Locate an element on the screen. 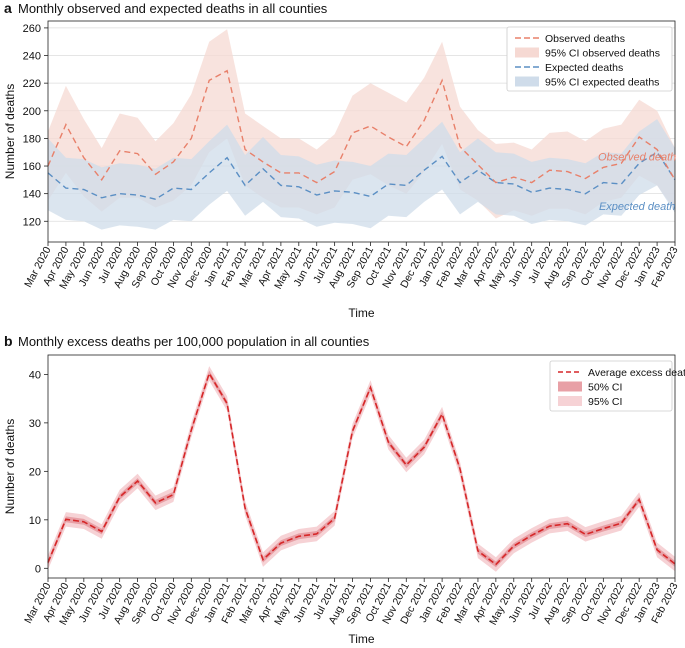  panel-b-y-ticks: 0 10 20 30 40 is located at coordinates (38, 472).